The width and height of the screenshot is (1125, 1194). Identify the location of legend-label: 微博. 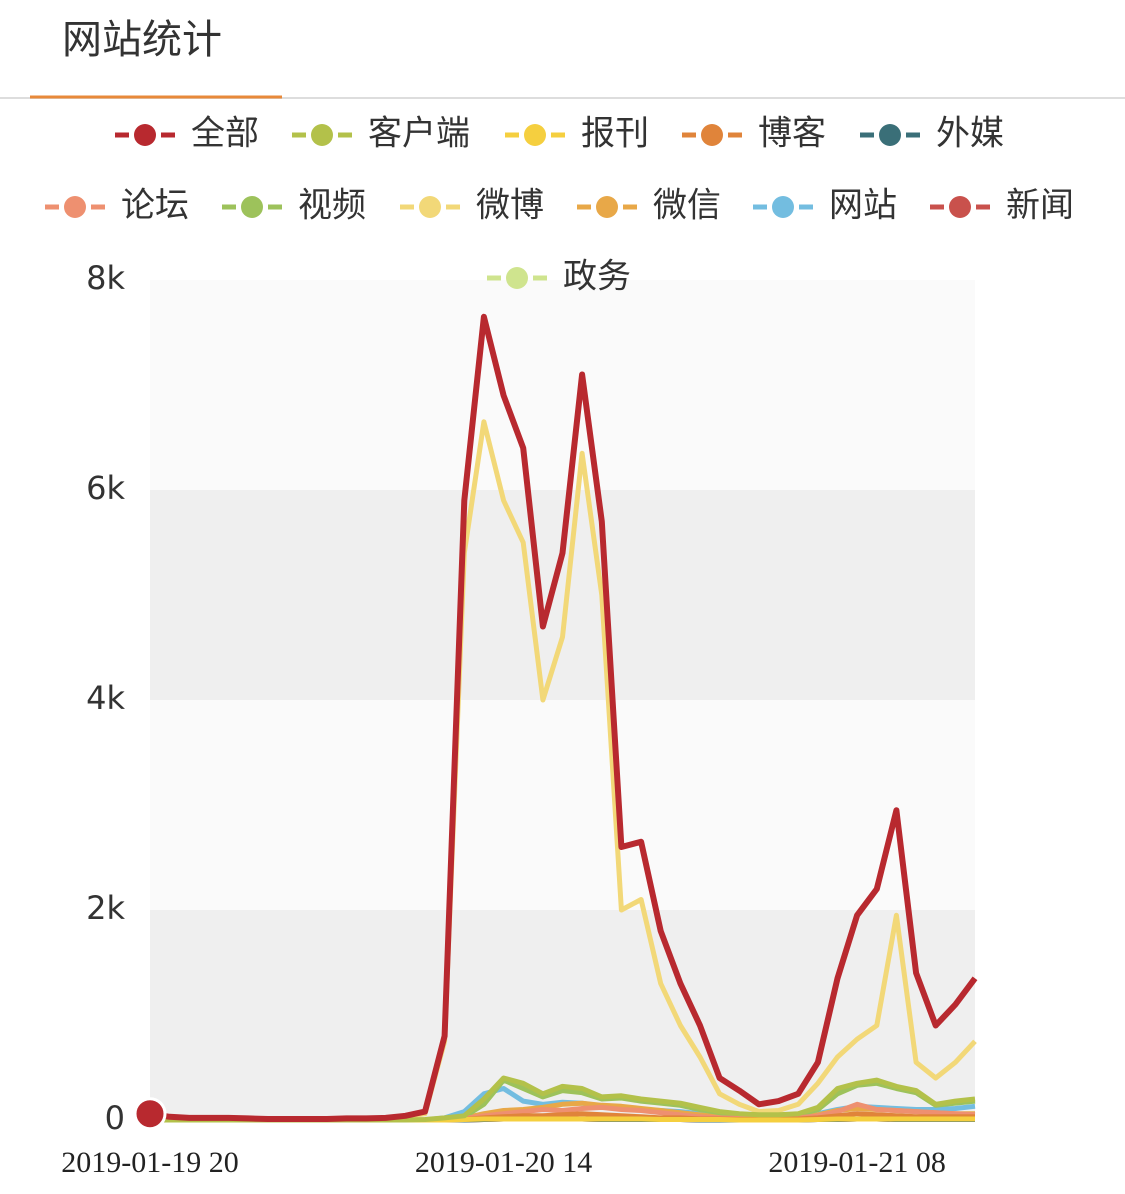
(510, 206).